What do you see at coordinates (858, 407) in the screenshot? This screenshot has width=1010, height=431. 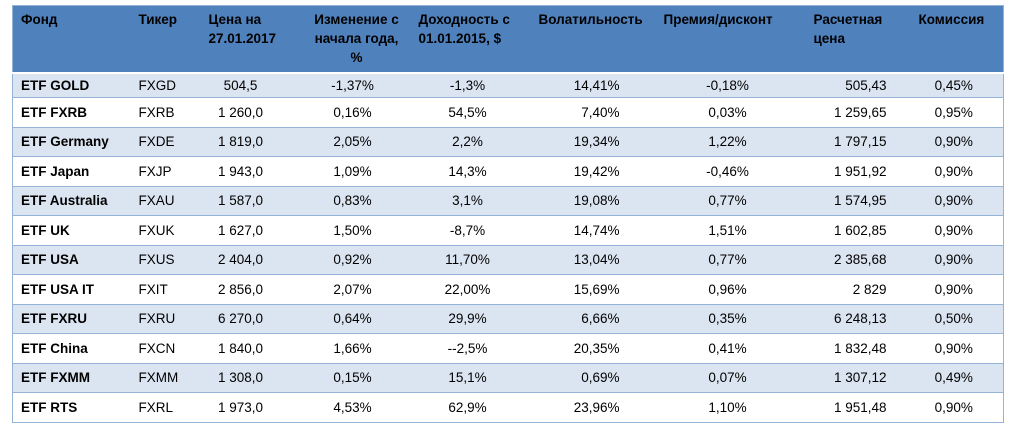 I see `cell-calc-price: 1 951,48` at bounding box center [858, 407].